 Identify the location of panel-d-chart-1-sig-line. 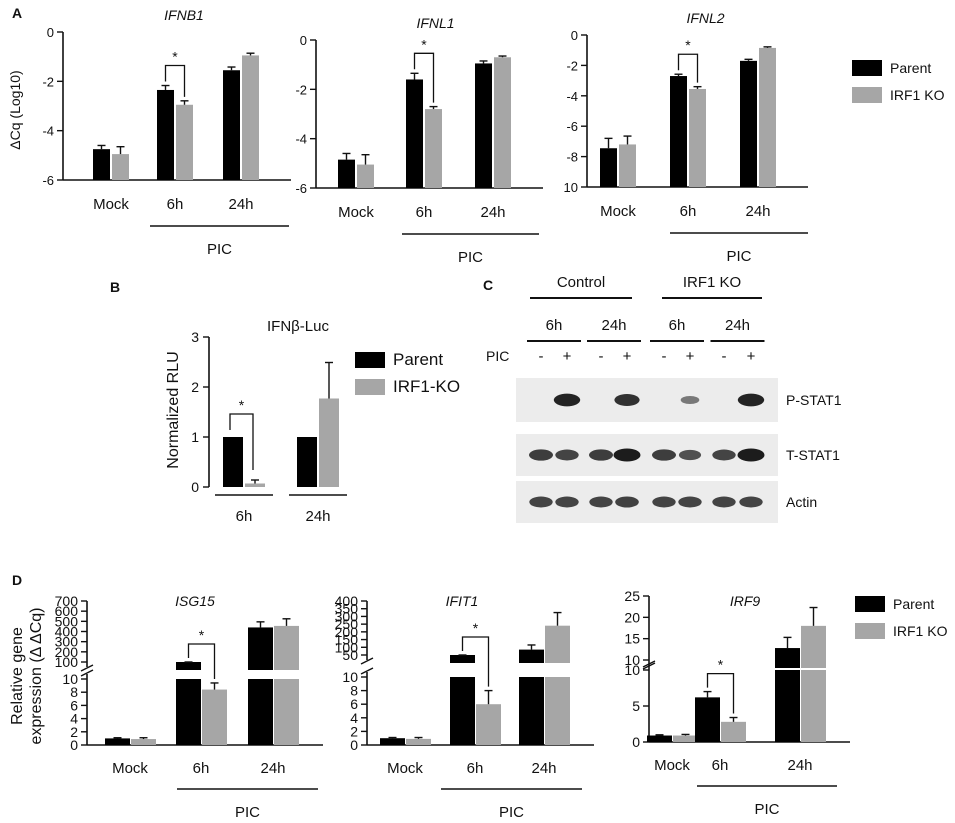
(201, 661).